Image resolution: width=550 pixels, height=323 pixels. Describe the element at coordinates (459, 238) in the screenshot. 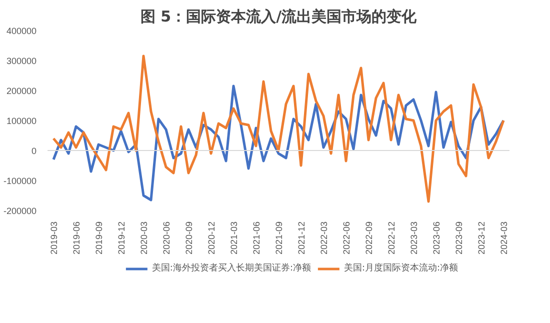

I see `x-tick-label: 2023-09` at that location.